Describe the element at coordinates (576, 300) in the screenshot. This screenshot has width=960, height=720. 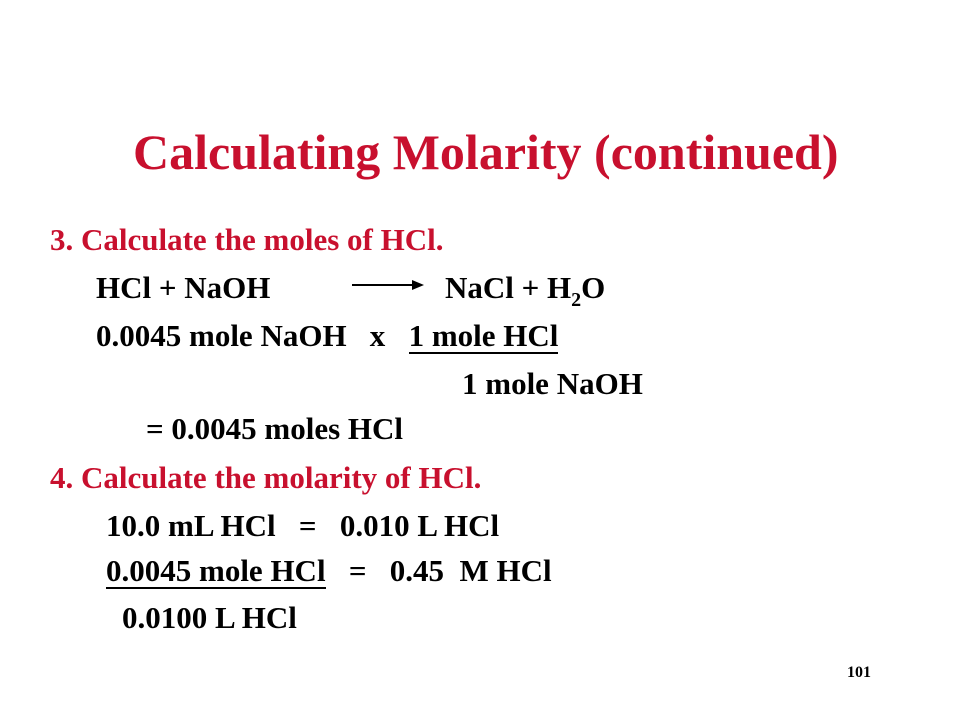
I see `water-subscript: 2` at that location.